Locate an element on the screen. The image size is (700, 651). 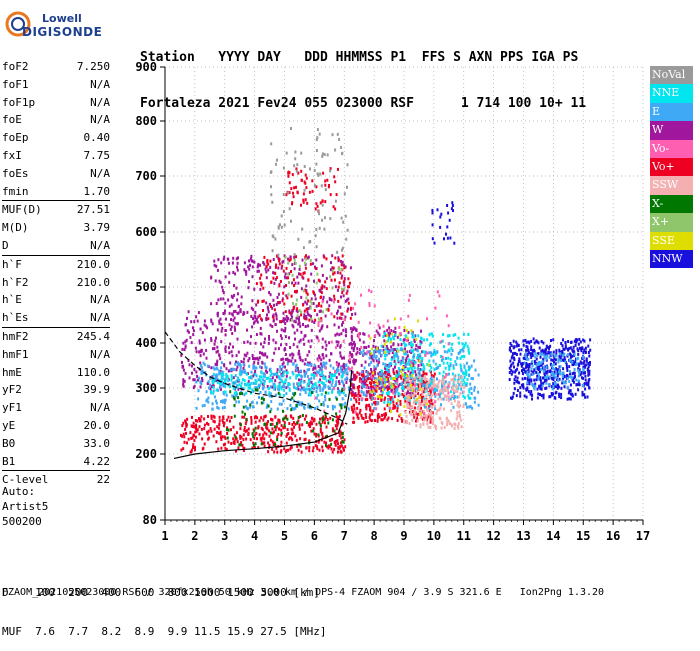
param-value: N/A is located at coordinates (100, 354).